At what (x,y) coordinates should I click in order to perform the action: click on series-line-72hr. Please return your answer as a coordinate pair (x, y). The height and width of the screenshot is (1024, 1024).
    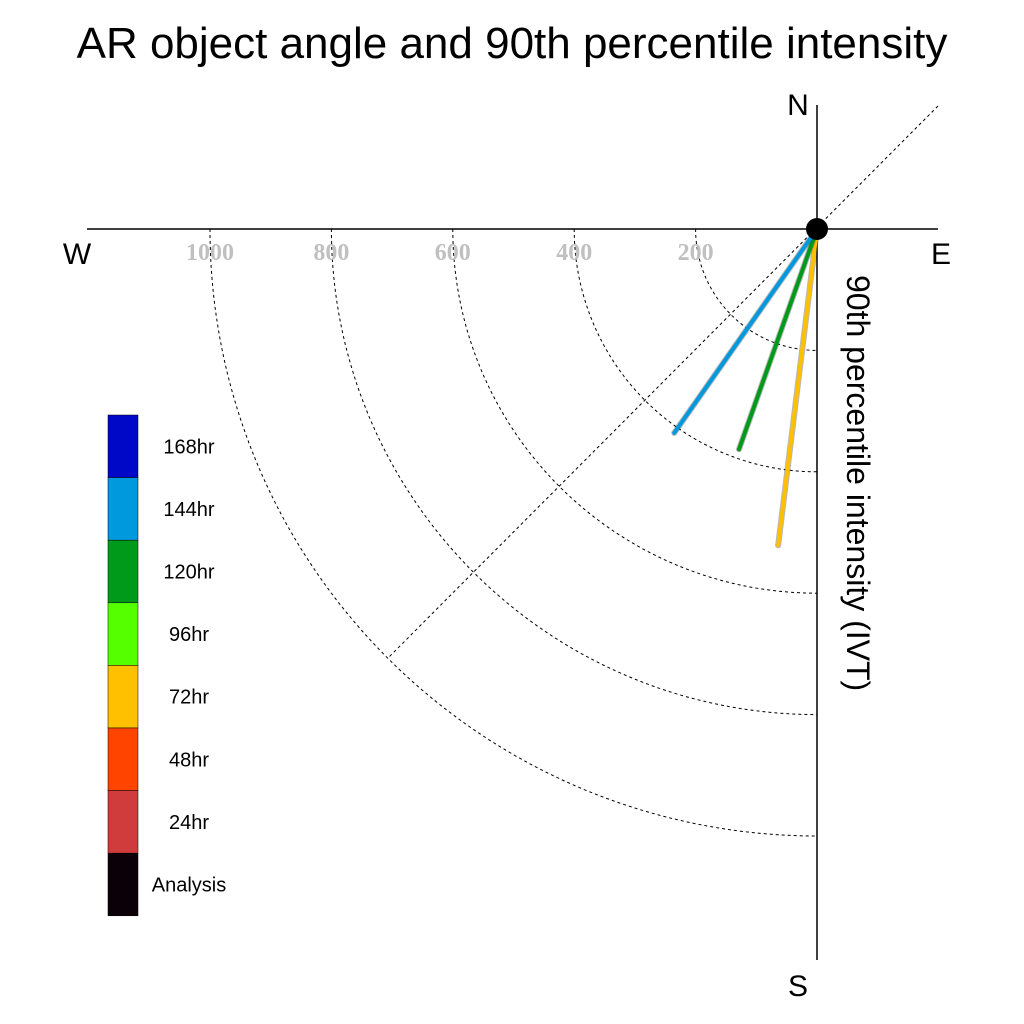
    Looking at the image, I should click on (797, 387).